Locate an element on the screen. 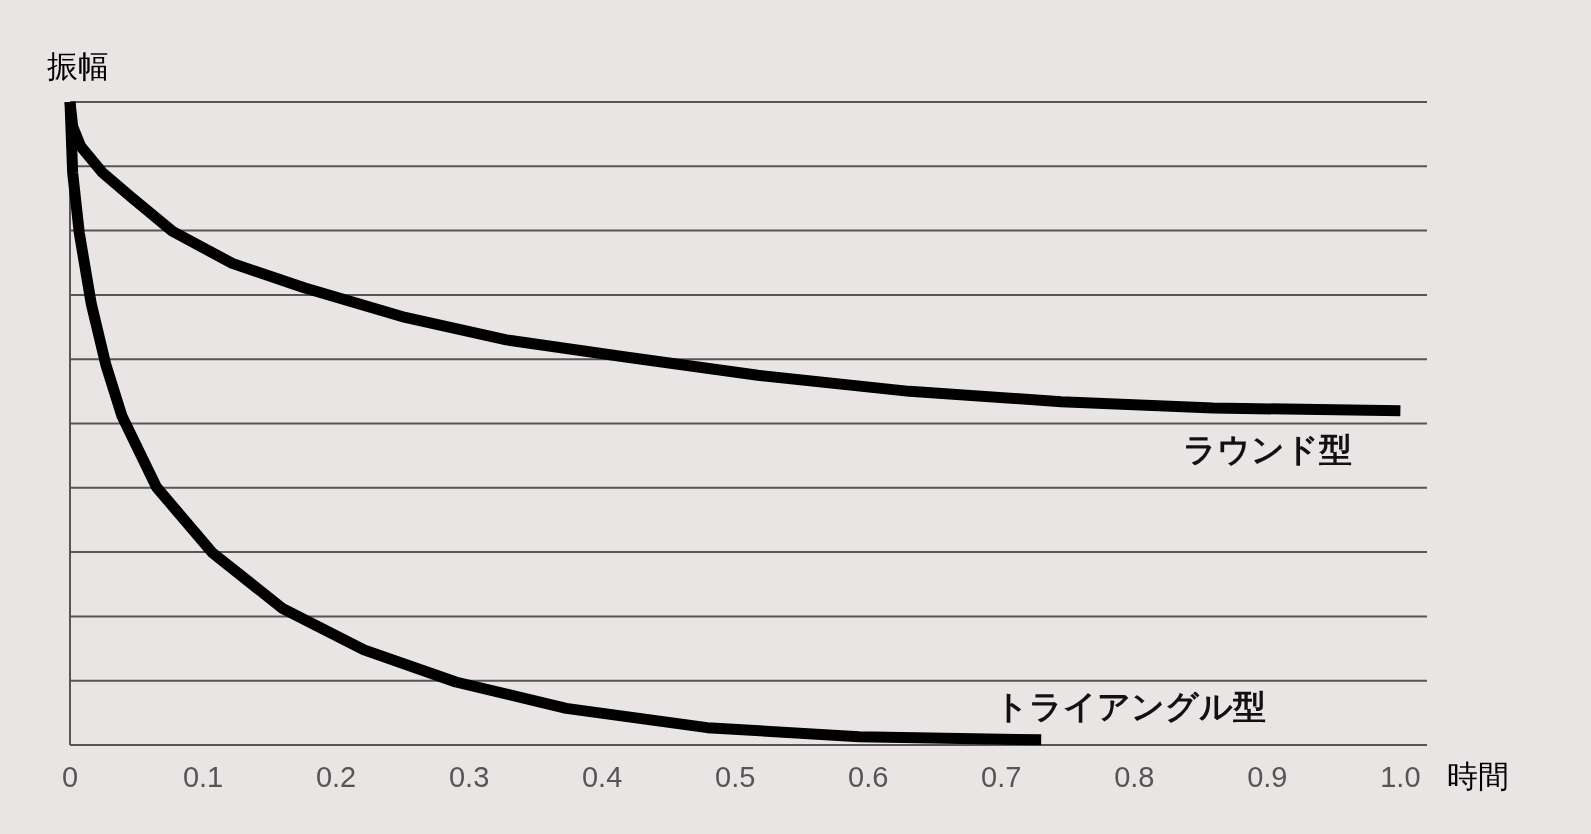 The height and width of the screenshot is (834, 1591). x-tick-label: 0 is located at coordinates (70, 777).